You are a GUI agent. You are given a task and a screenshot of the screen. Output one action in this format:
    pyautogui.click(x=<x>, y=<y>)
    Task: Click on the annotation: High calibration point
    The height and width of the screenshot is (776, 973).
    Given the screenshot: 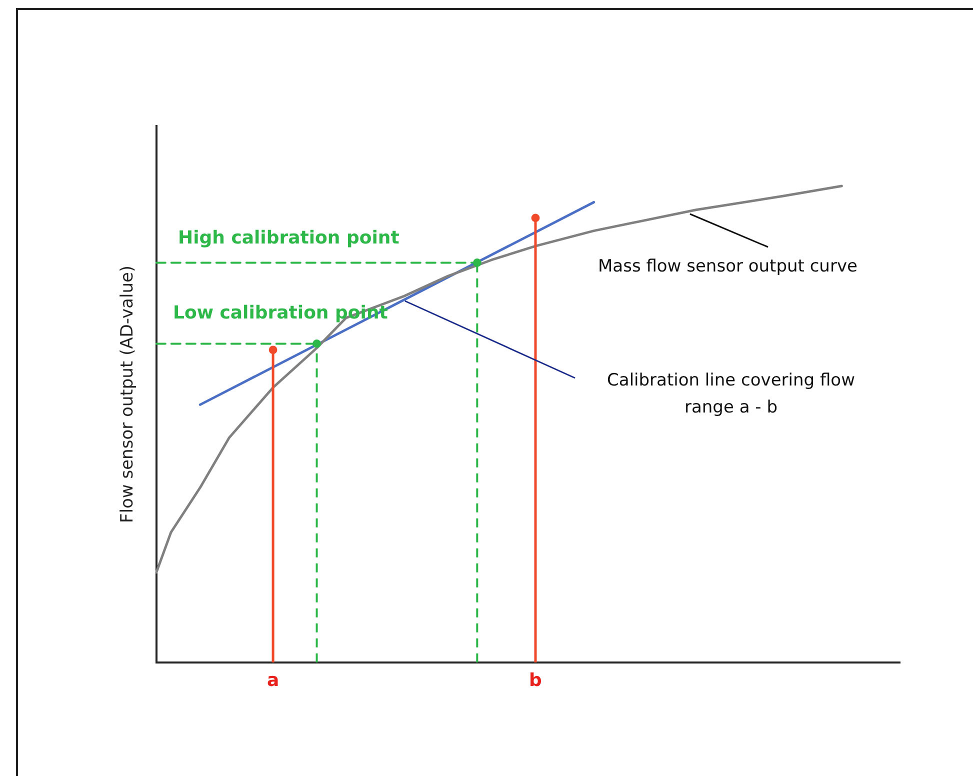 What is the action you would take?
    pyautogui.click(x=289, y=238)
    